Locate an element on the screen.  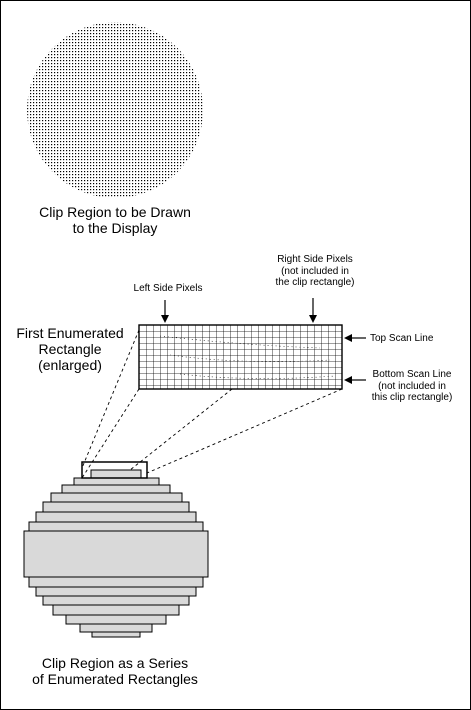
top-caption-line-2: to the Display is located at coordinates (115, 228).